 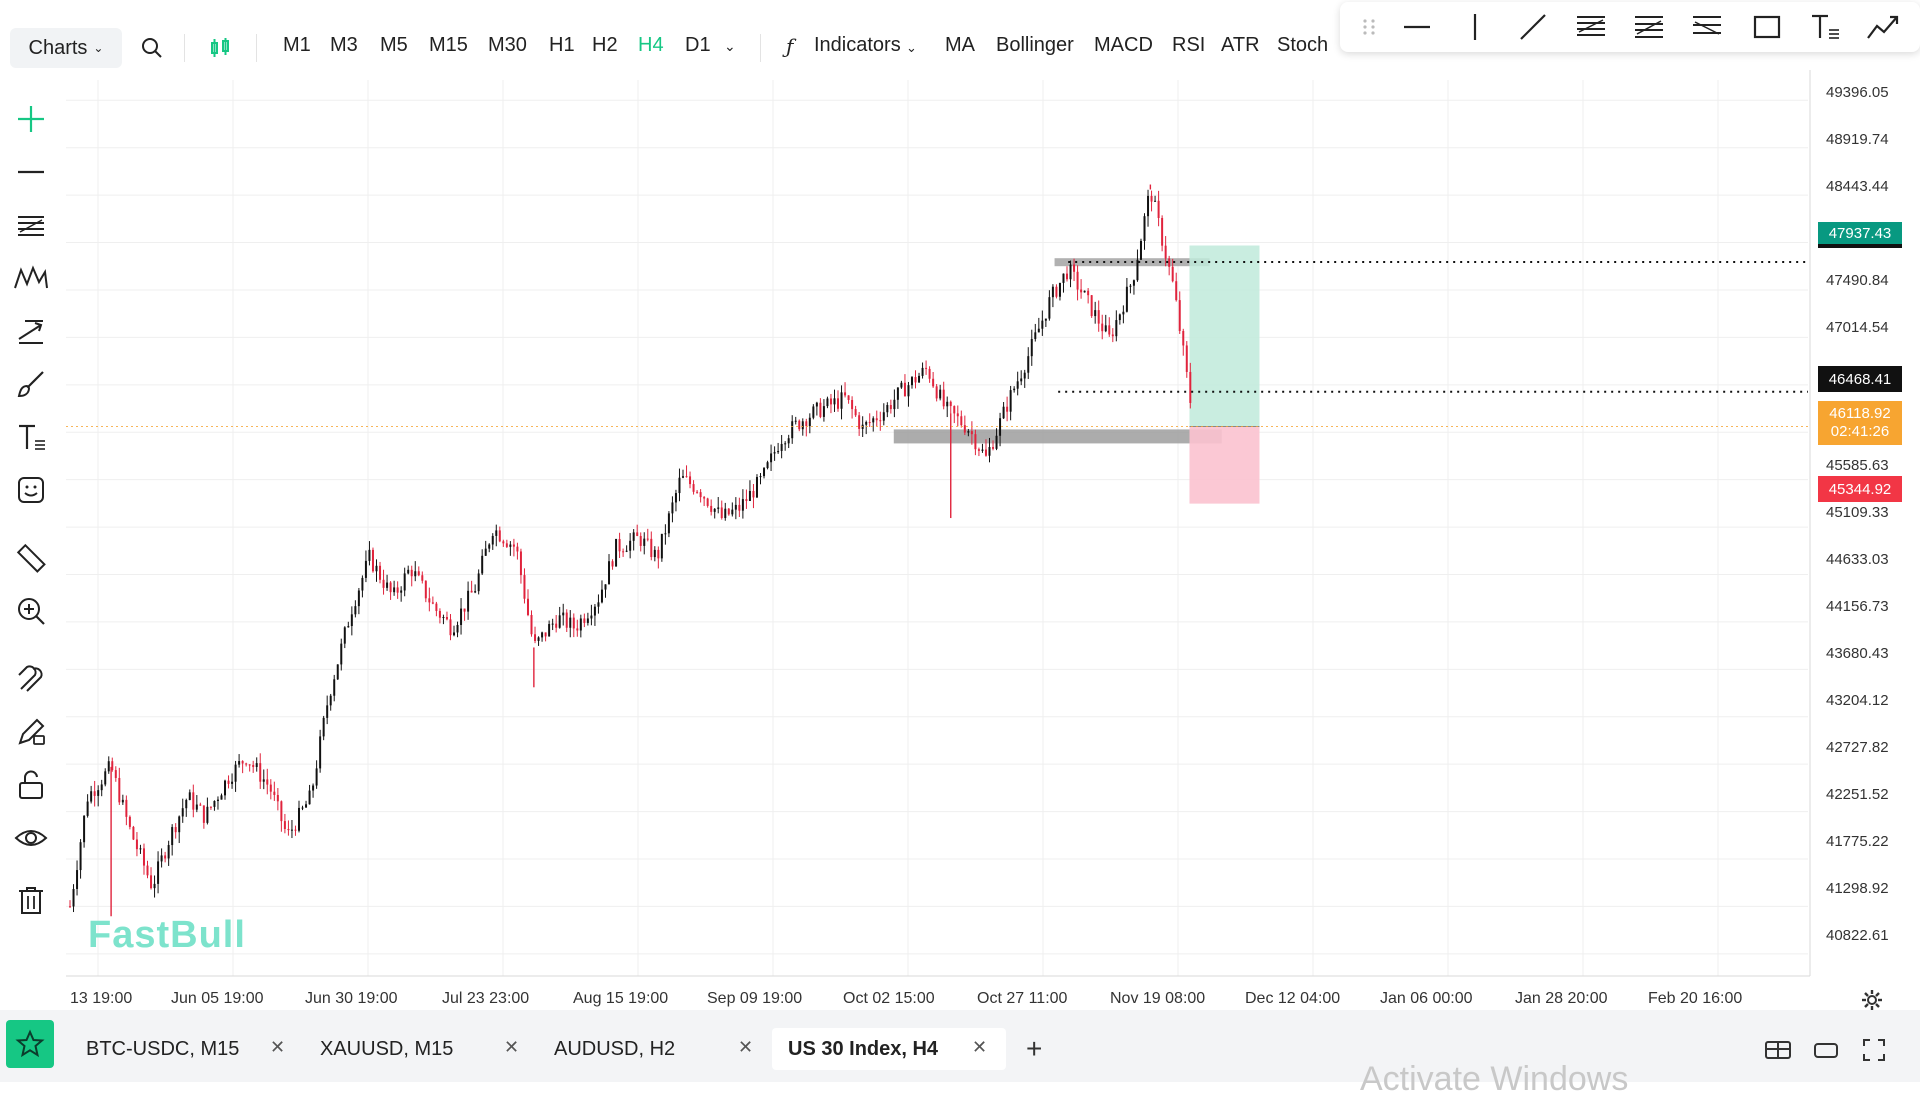 What do you see at coordinates (1240, 45) in the screenshot?
I see `indicator-atr: ATR` at bounding box center [1240, 45].